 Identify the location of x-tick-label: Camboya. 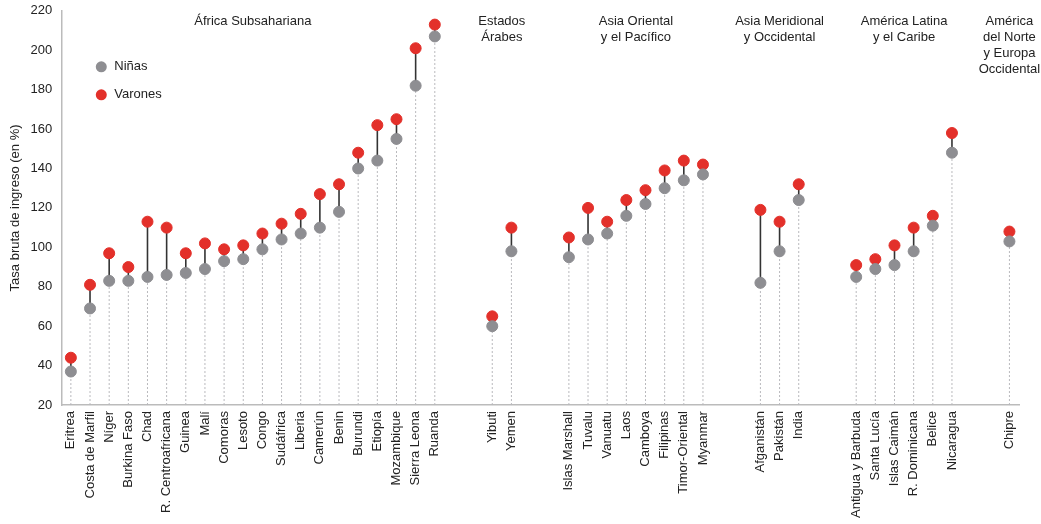
(645, 438).